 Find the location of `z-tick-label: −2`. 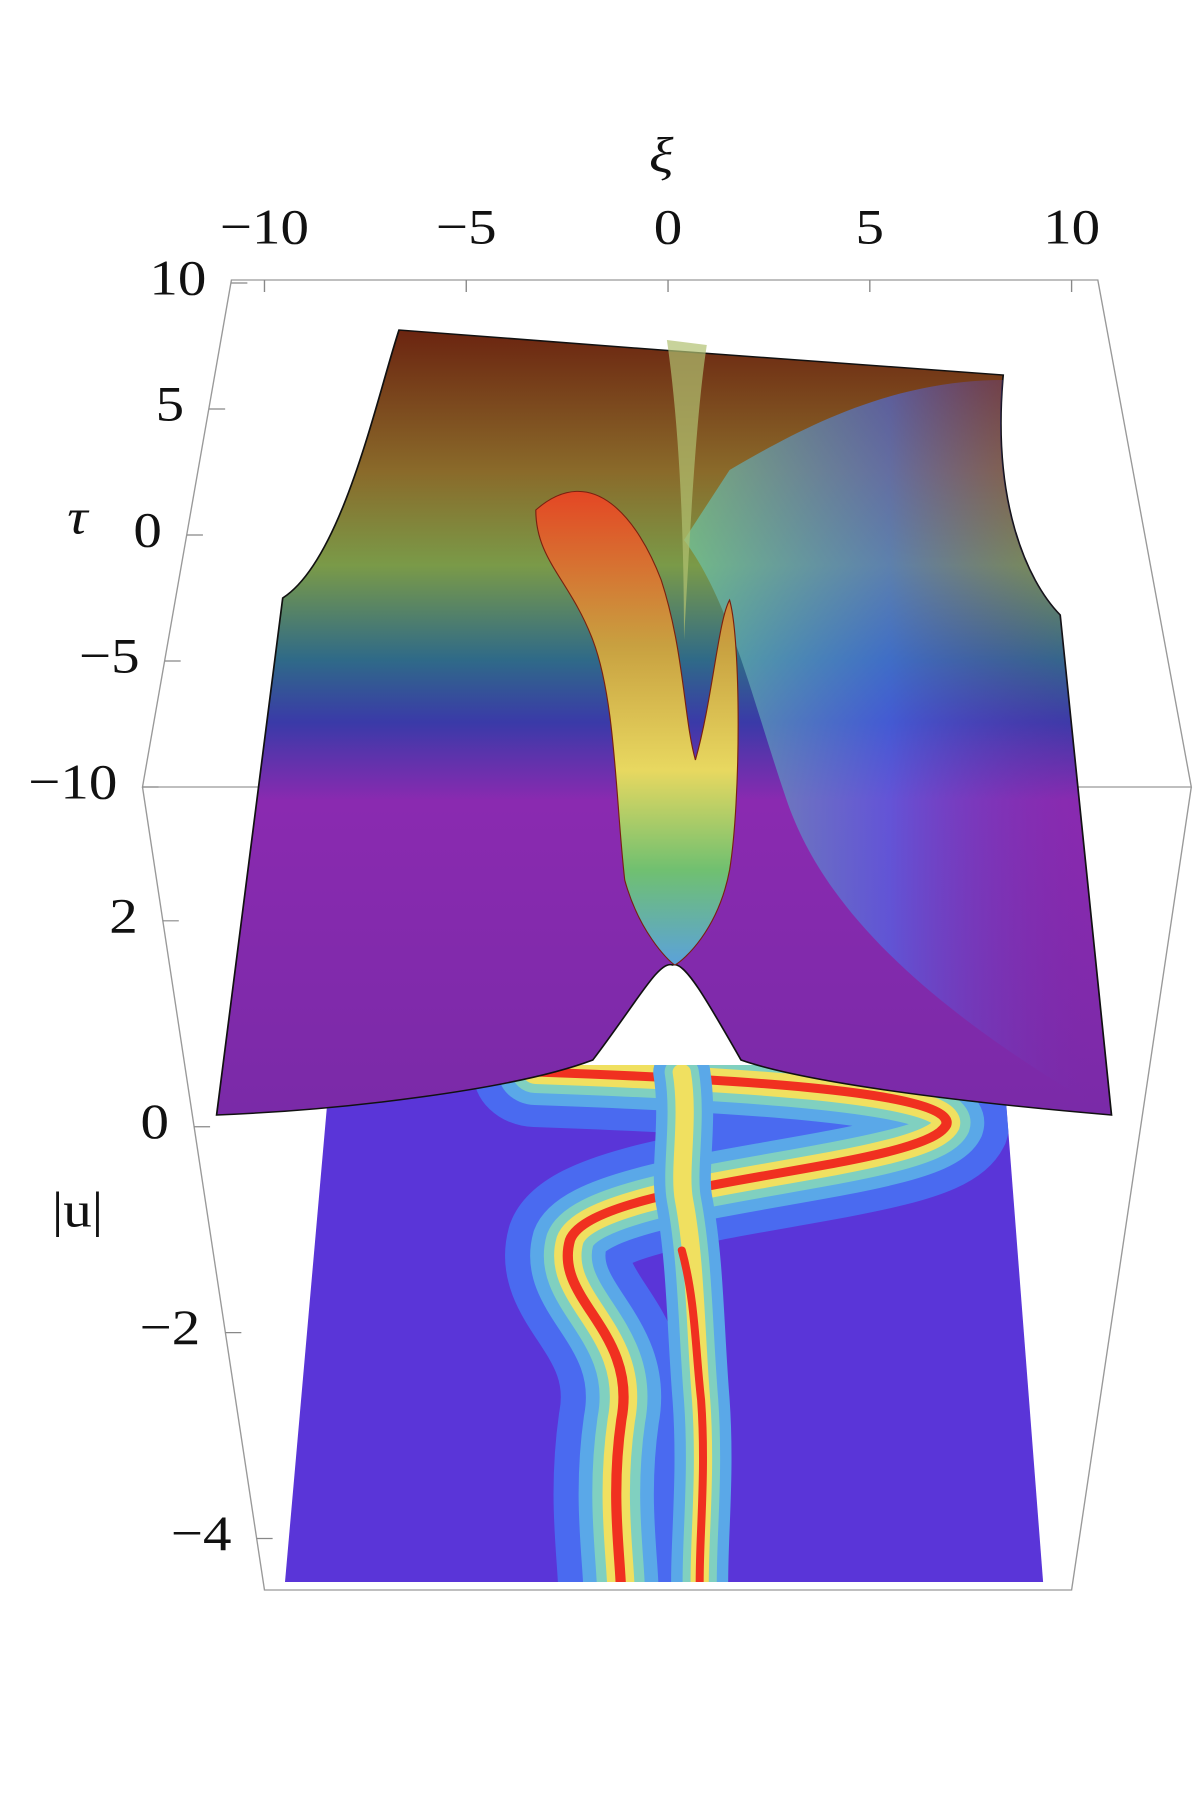

z-tick-label: −2 is located at coordinates (170, 1327).